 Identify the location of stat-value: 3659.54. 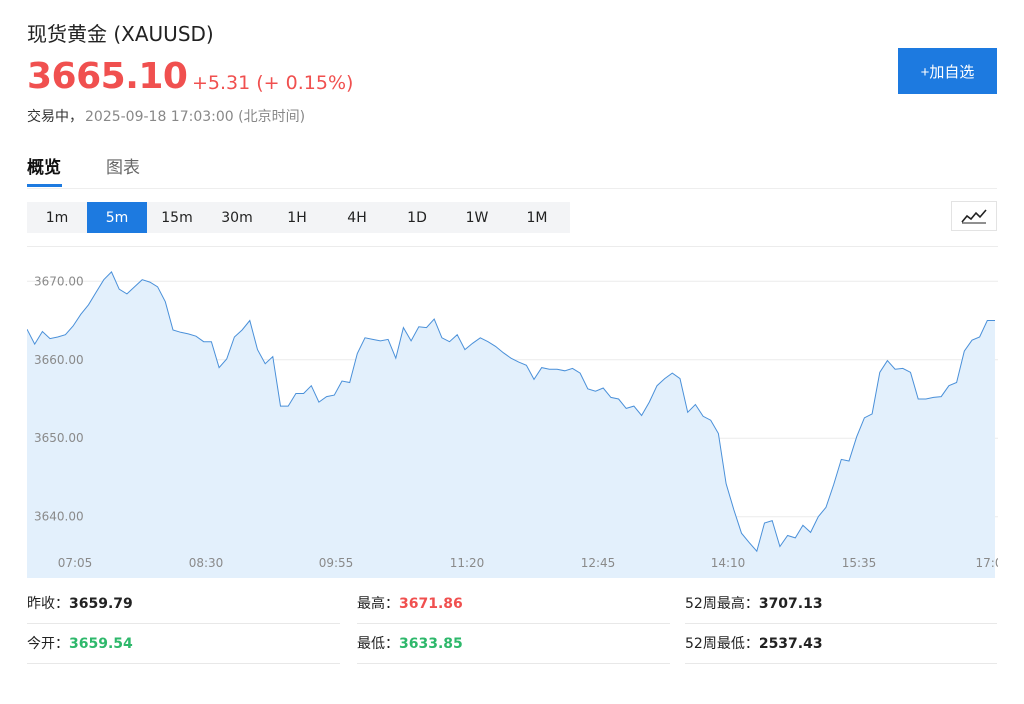
(101, 644).